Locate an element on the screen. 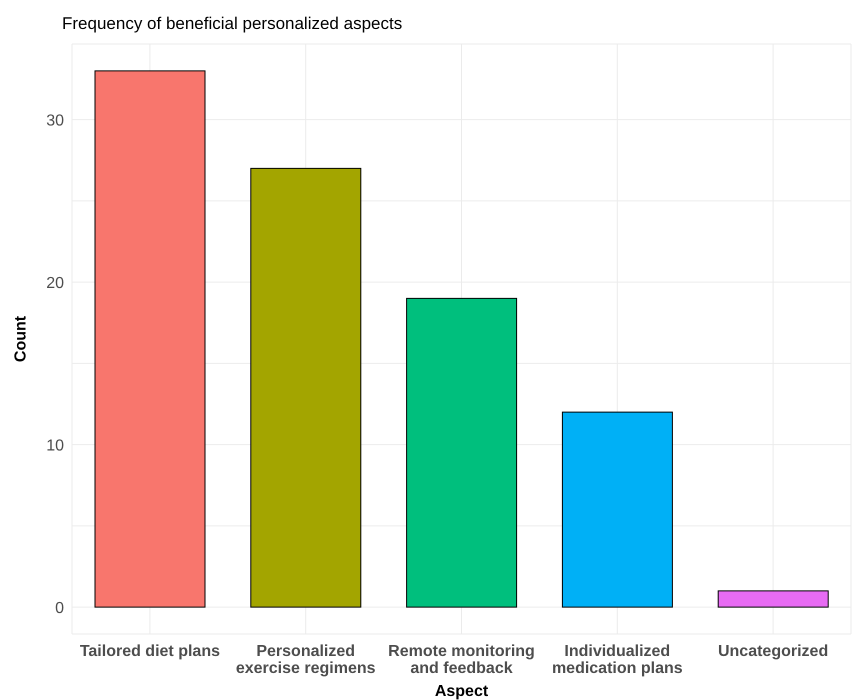  chart-title: Frequency of beneficial personalized aspects is located at coordinates (232, 24).